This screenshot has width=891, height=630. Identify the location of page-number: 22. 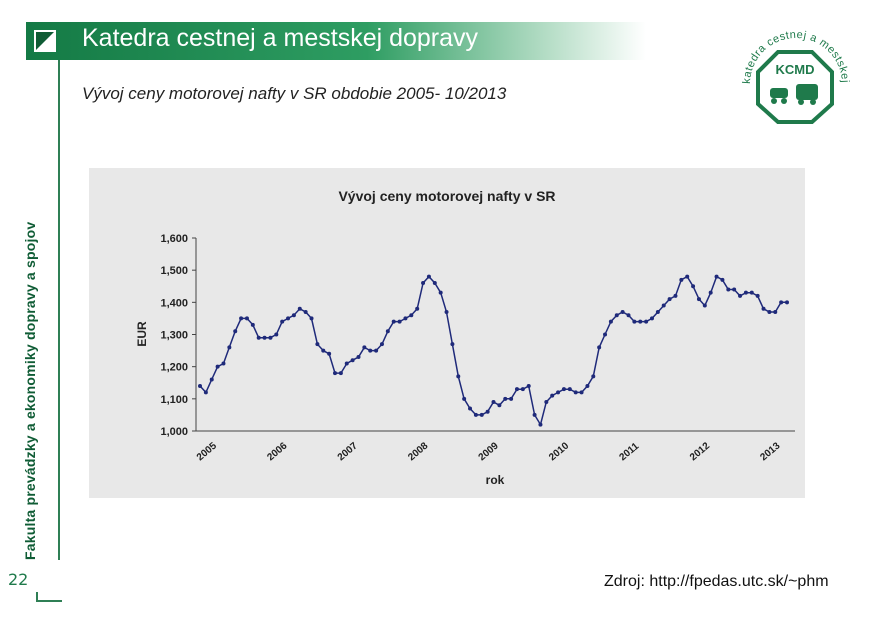
(18, 579).